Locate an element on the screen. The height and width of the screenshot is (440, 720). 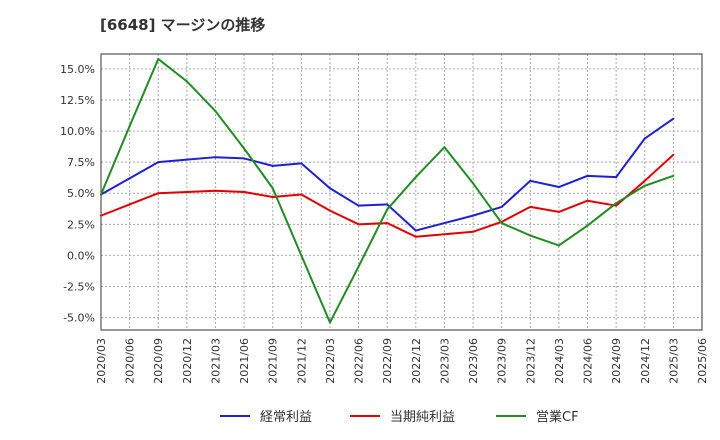
x-tick-label: 2025/03 is located at coordinates (673, 361).